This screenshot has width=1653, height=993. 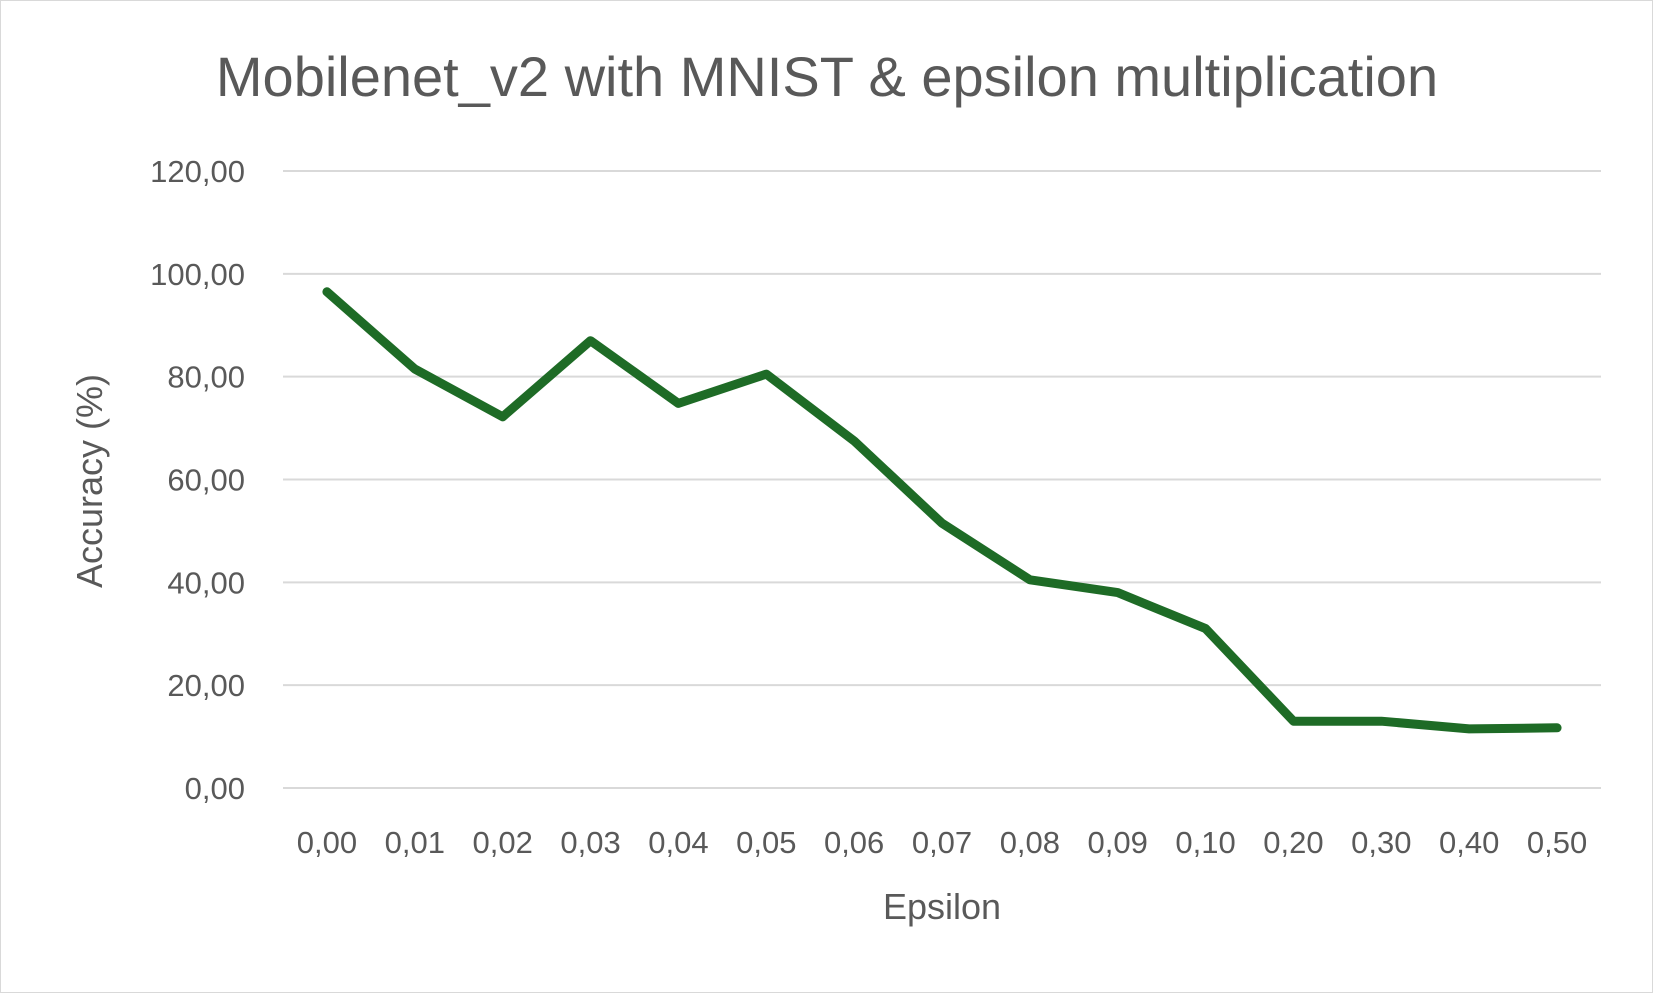 I want to click on x-tick-label: 0,40, so click(x=1469, y=842).